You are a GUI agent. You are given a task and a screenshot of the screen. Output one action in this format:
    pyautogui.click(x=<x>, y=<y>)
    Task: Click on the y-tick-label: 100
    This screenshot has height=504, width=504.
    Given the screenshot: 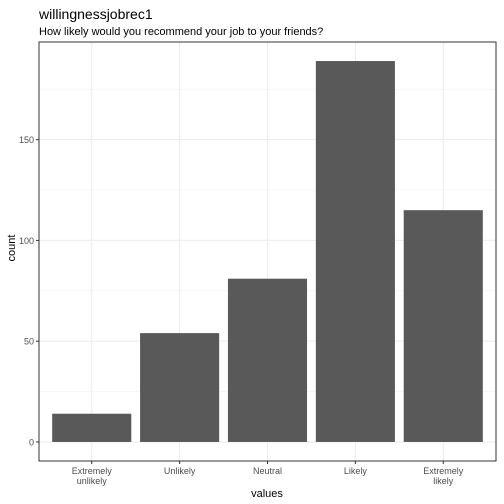 What is the action you would take?
    pyautogui.click(x=26, y=241)
    